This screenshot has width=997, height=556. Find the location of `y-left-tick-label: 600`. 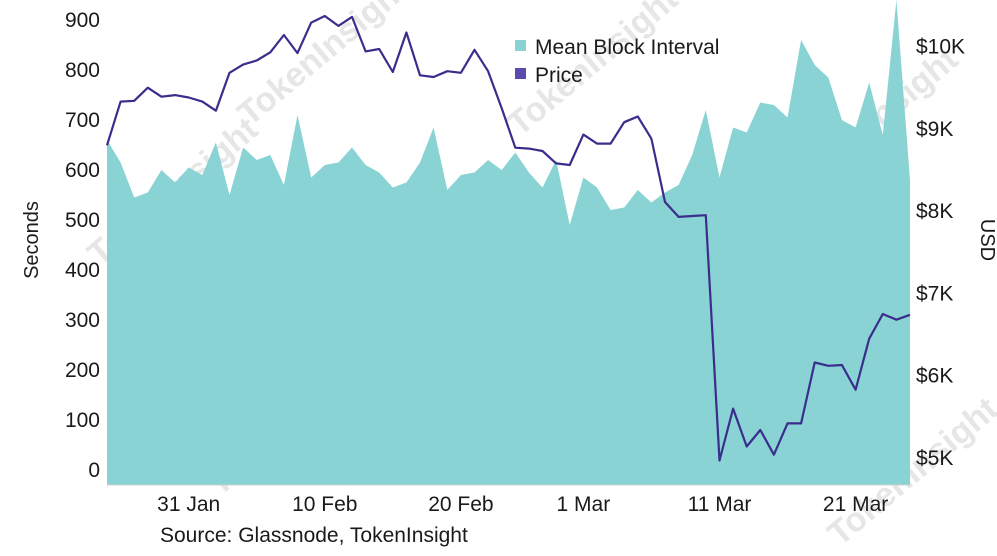

y-left-tick-label: 600 is located at coordinates (82, 170).